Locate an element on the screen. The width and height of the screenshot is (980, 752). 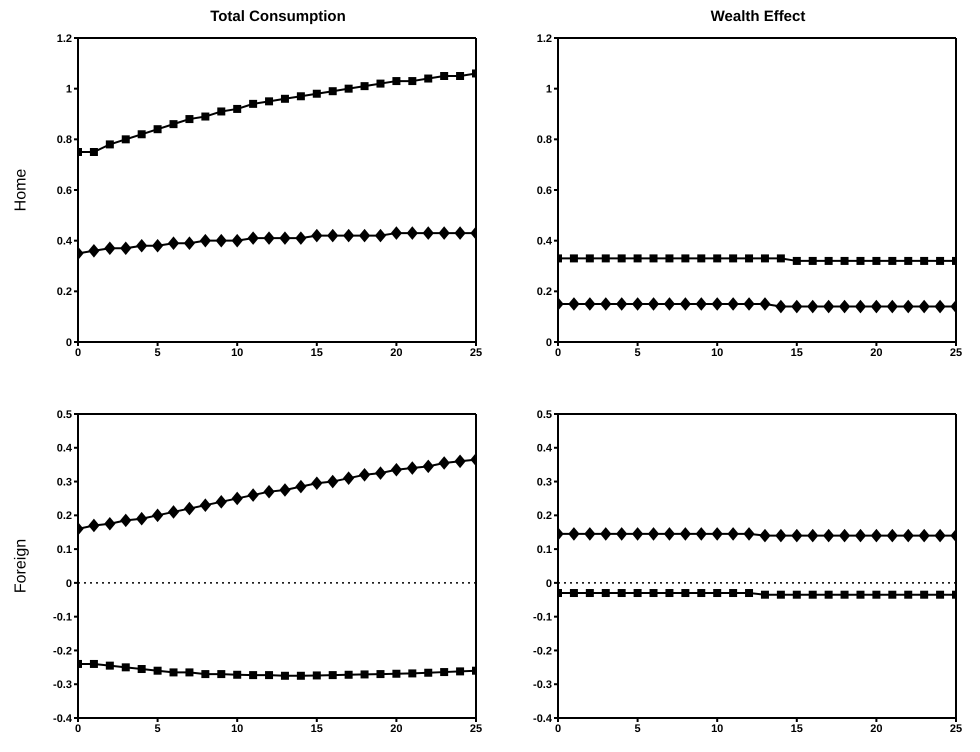
y-tick-label: 0.4 is located at coordinates (544, 448).